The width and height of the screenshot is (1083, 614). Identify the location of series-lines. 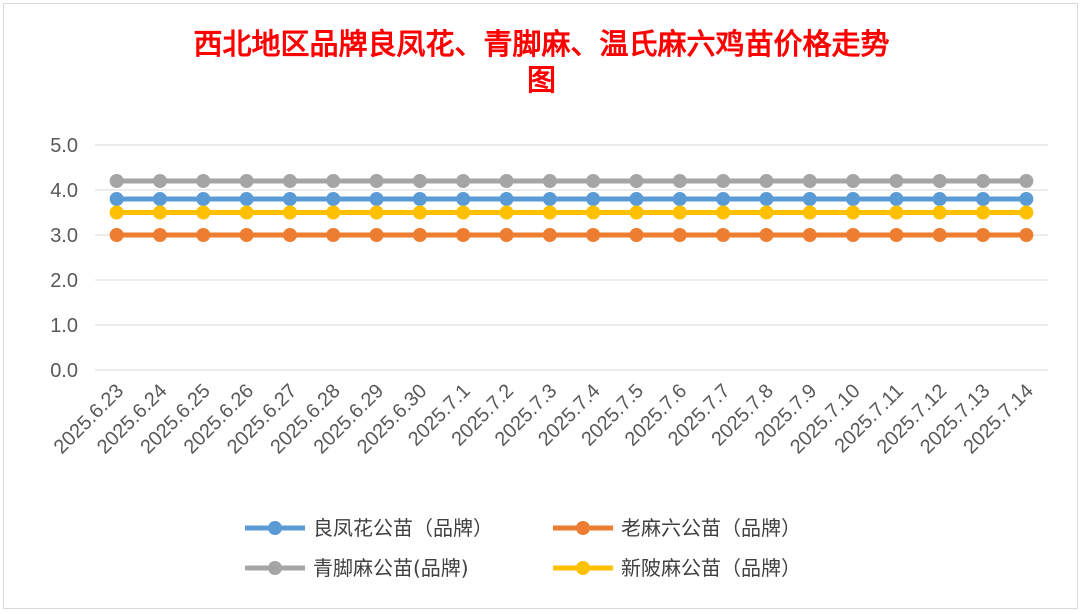
(571, 208).